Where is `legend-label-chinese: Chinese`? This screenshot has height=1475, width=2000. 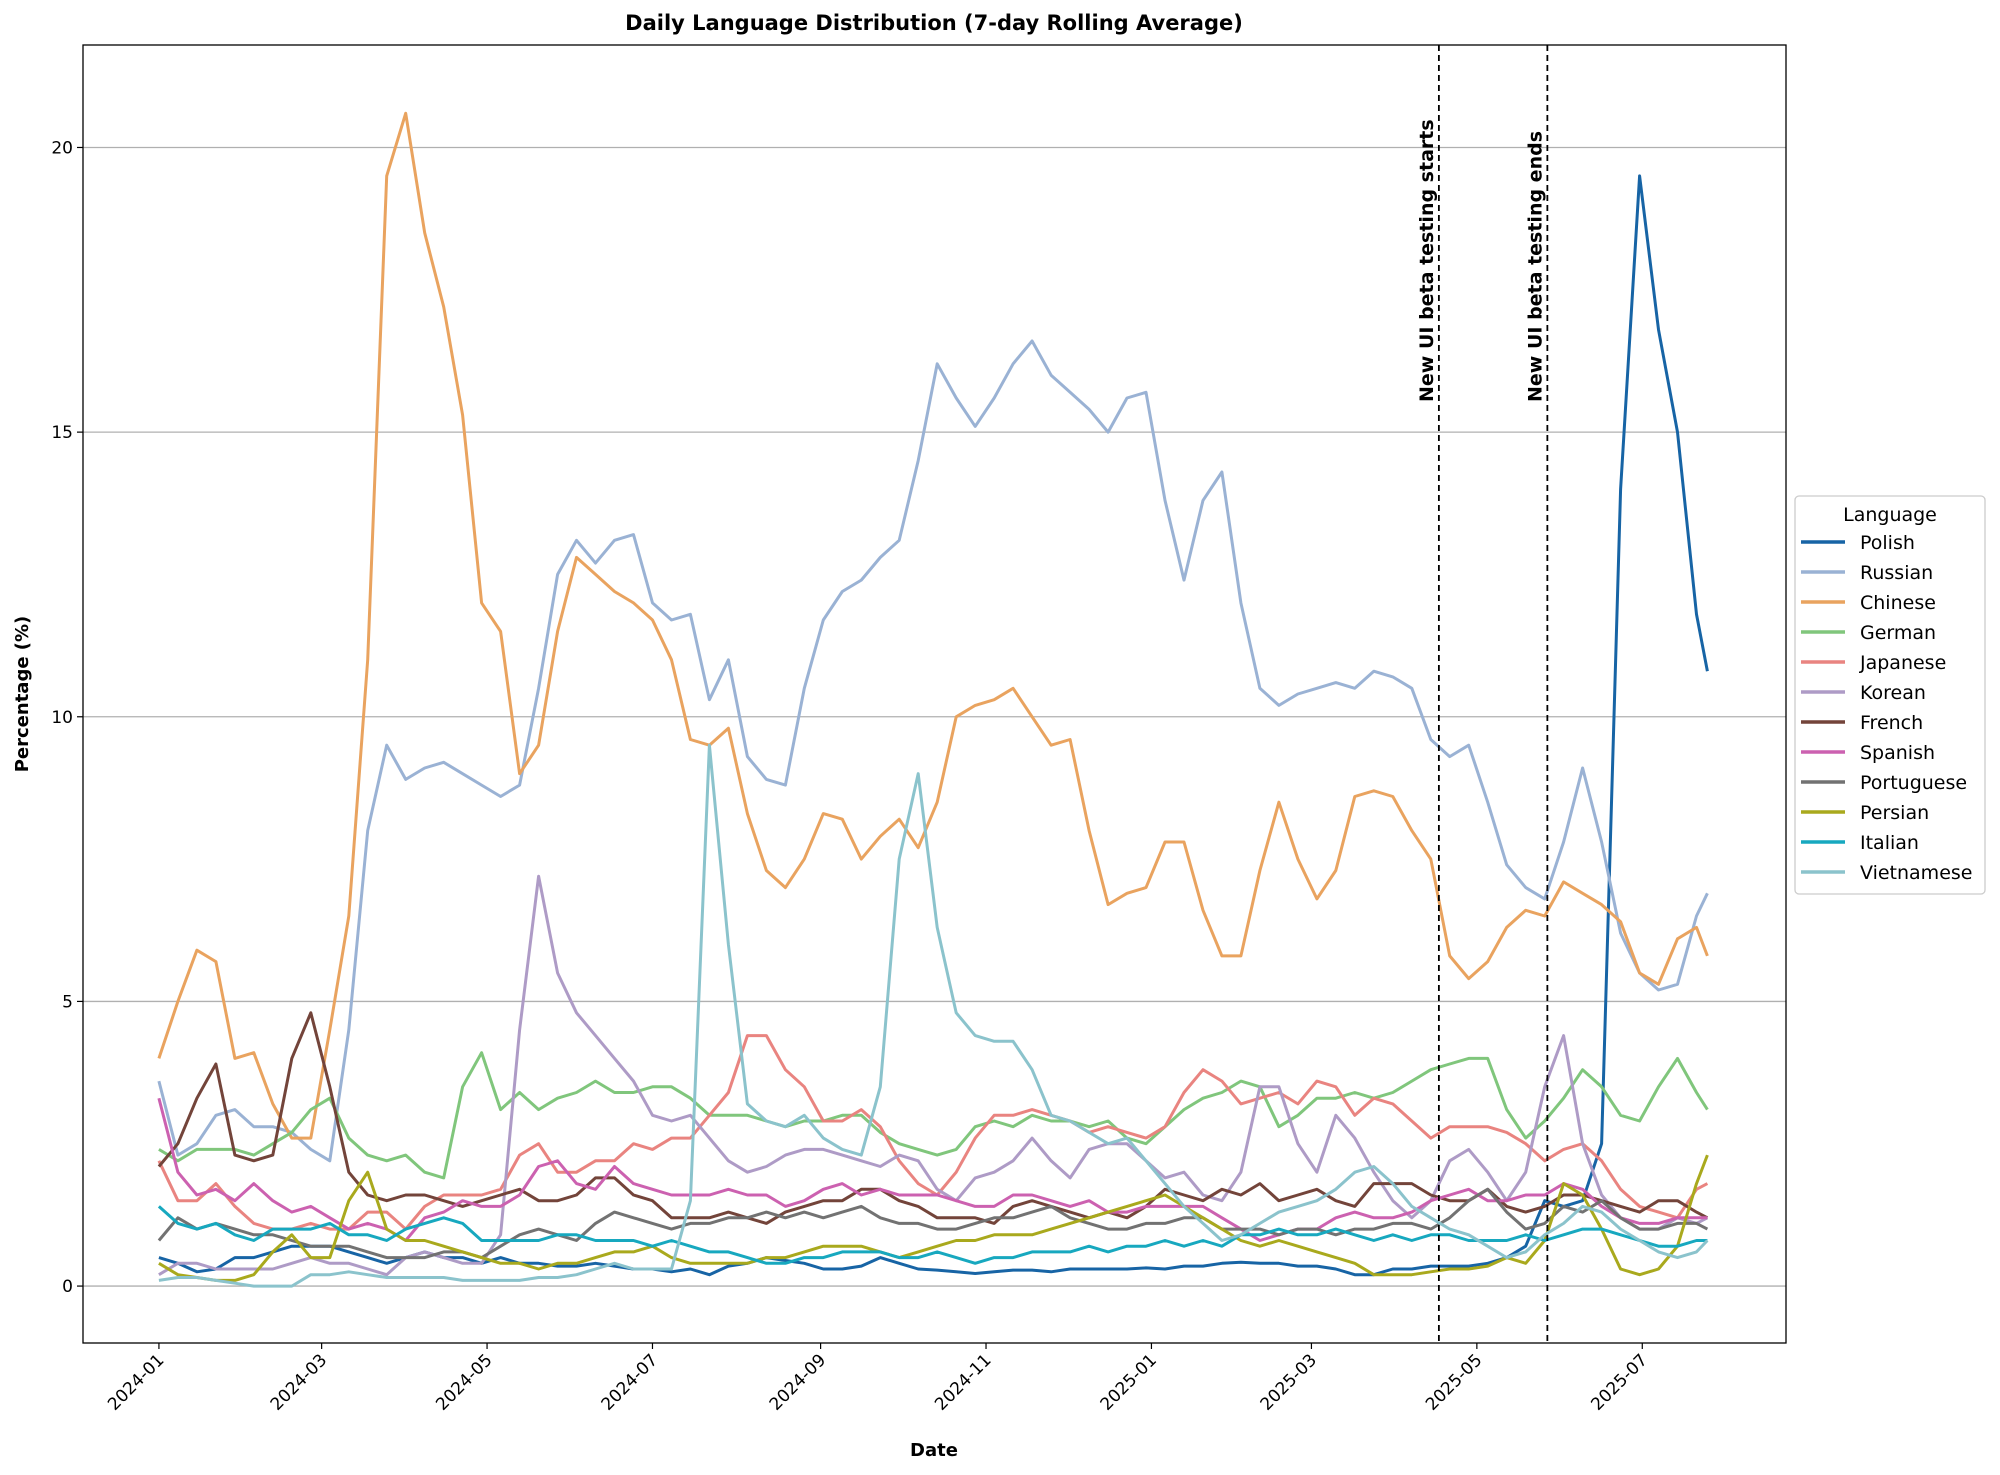 legend-label-chinese: Chinese is located at coordinates (1898, 603).